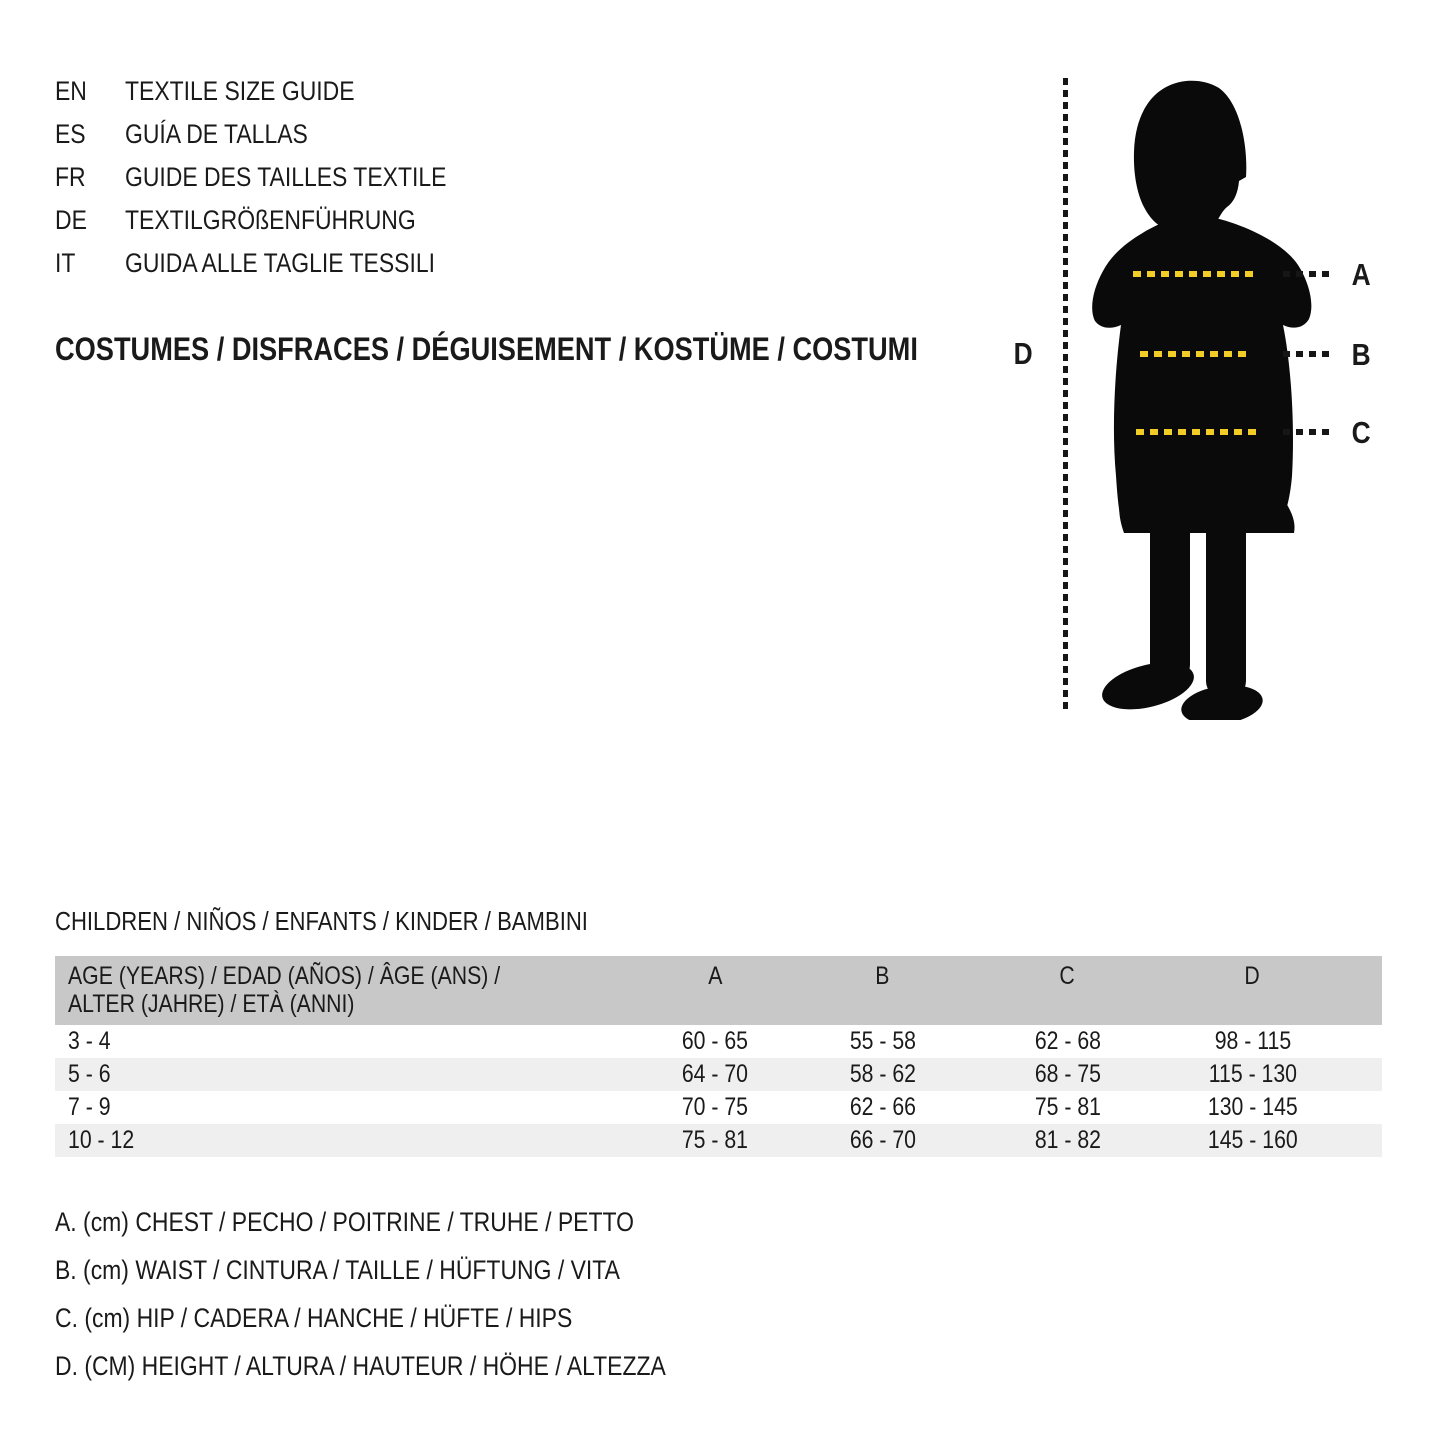 This screenshot has height=1444, width=1445. Describe the element at coordinates (1067, 1041) in the screenshot. I see `hip-cell: 62 - 68` at that location.